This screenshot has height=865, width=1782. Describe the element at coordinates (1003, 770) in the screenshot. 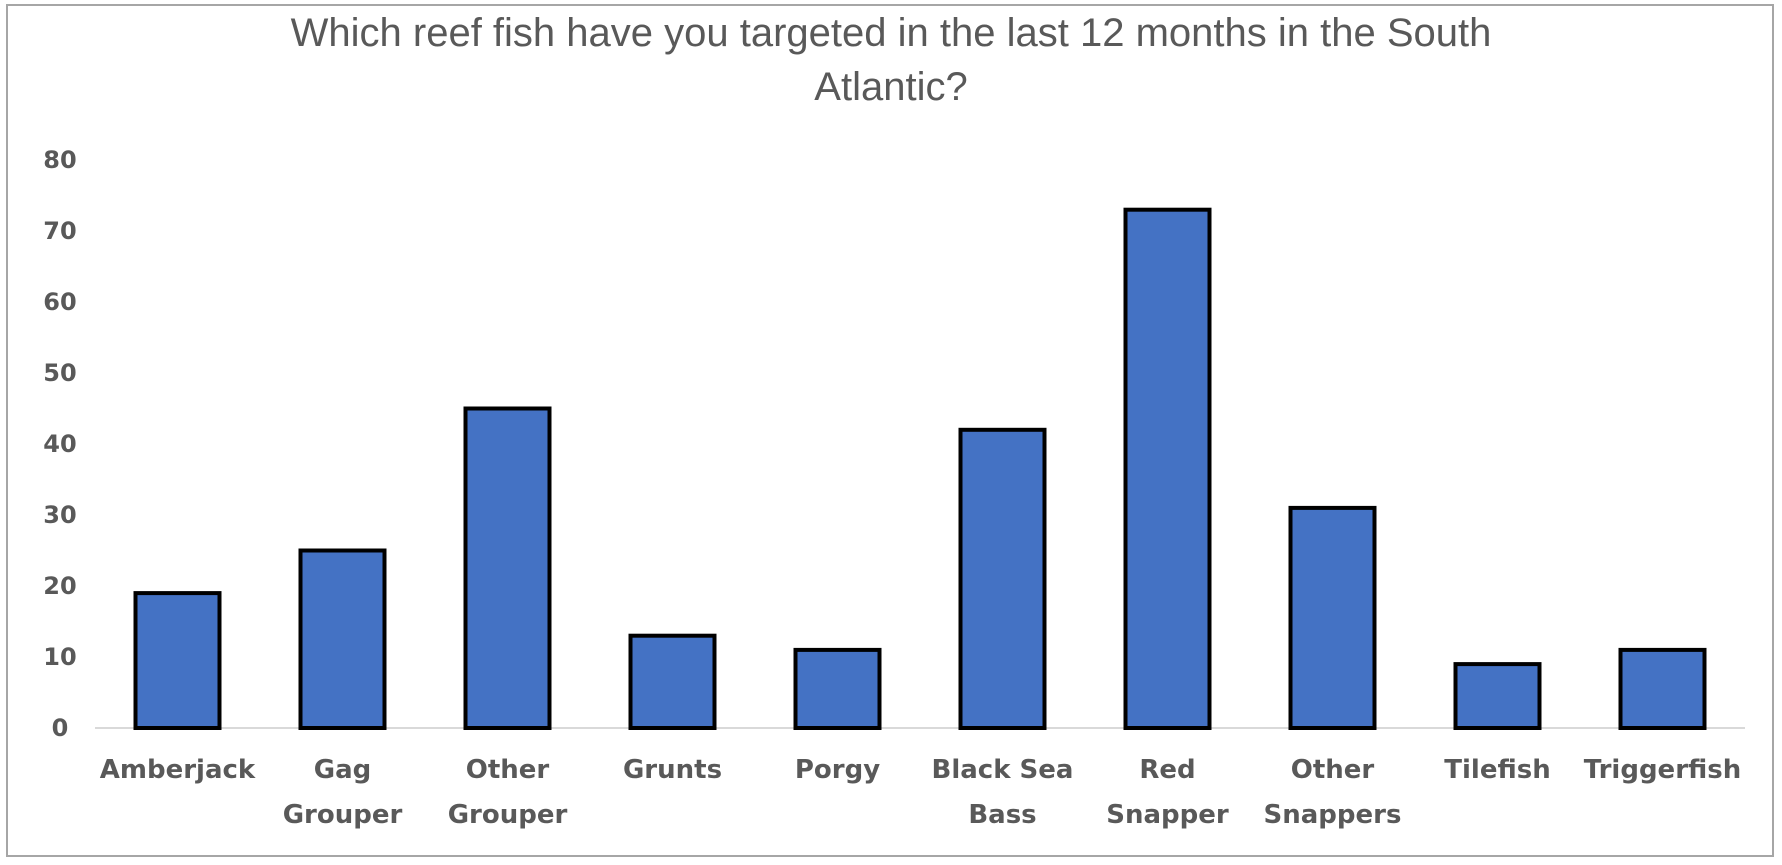

I see `x-tick-label: Black Sea` at that location.